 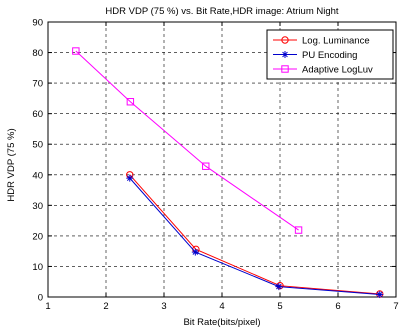 What do you see at coordinates (163, 306) in the screenshot?
I see `x-tick-label: 3` at bounding box center [163, 306].